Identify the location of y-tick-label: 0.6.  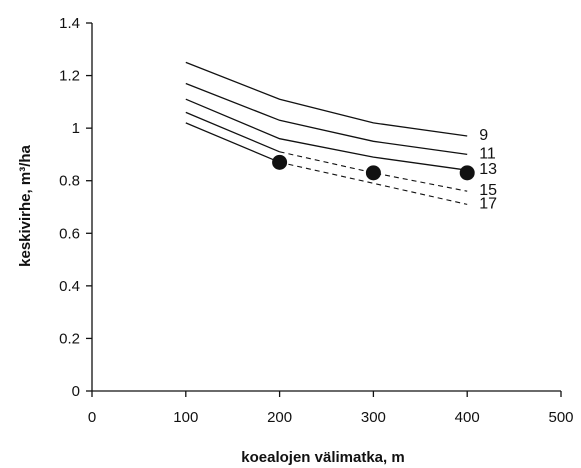
(69, 233).